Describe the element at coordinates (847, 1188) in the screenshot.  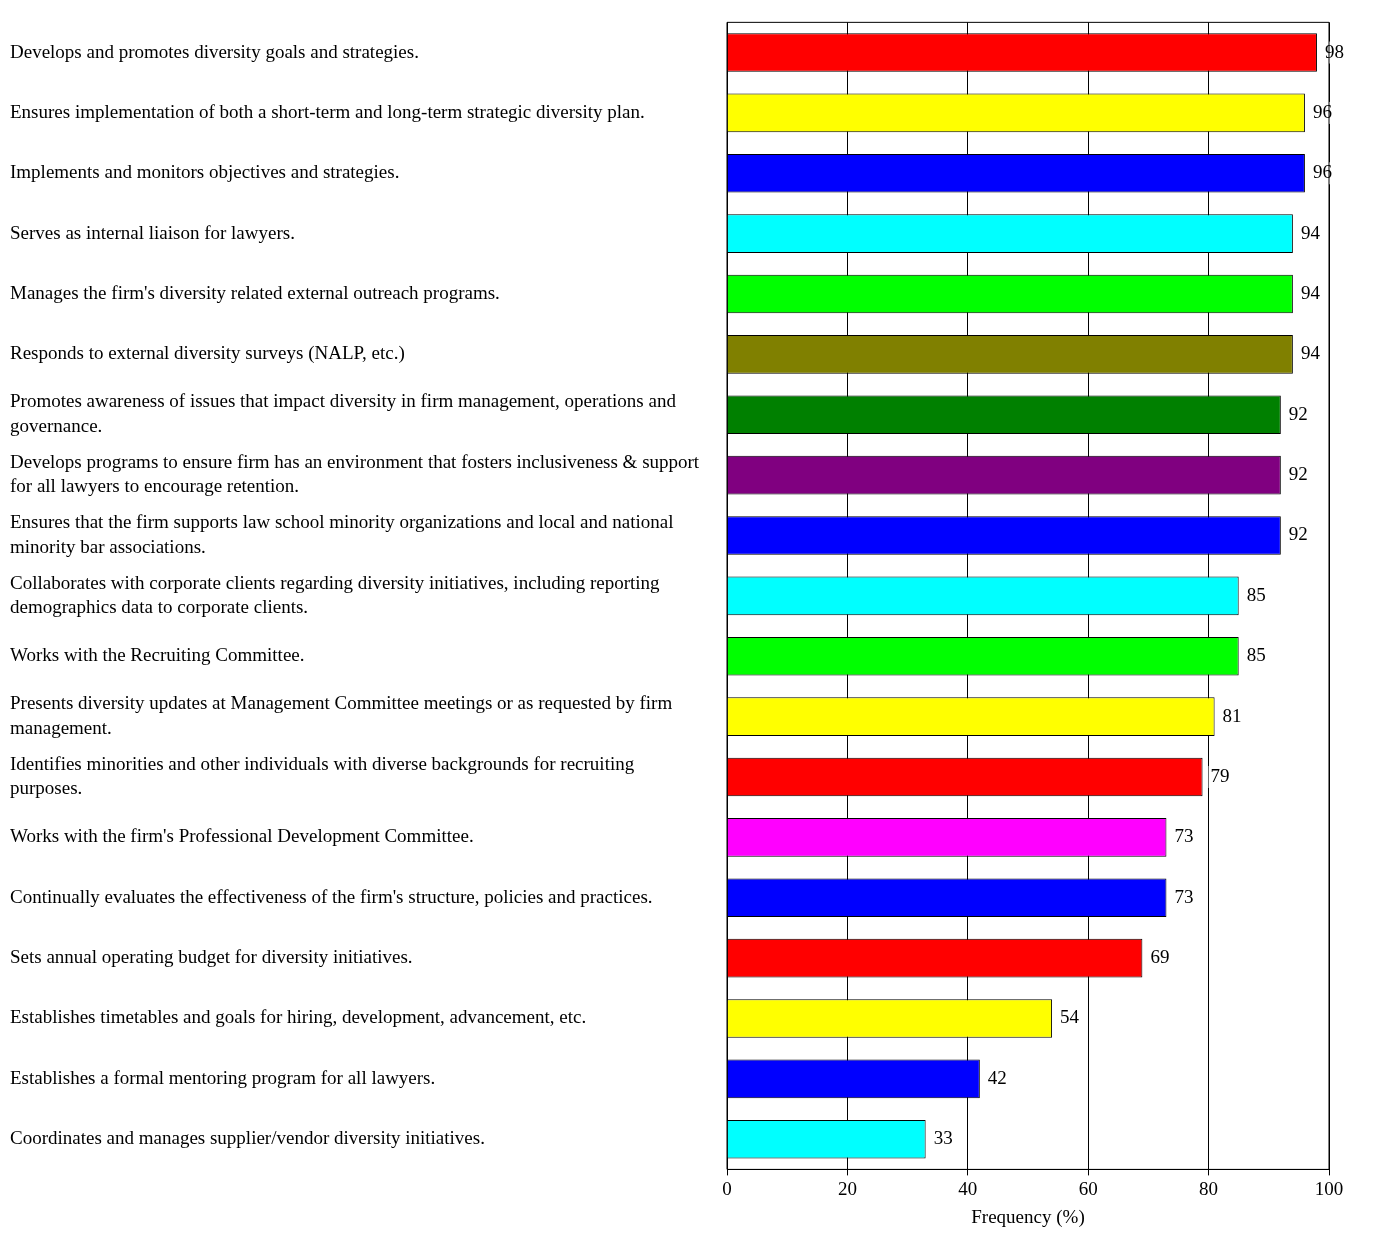
I see `x-tick-label: 20` at that location.